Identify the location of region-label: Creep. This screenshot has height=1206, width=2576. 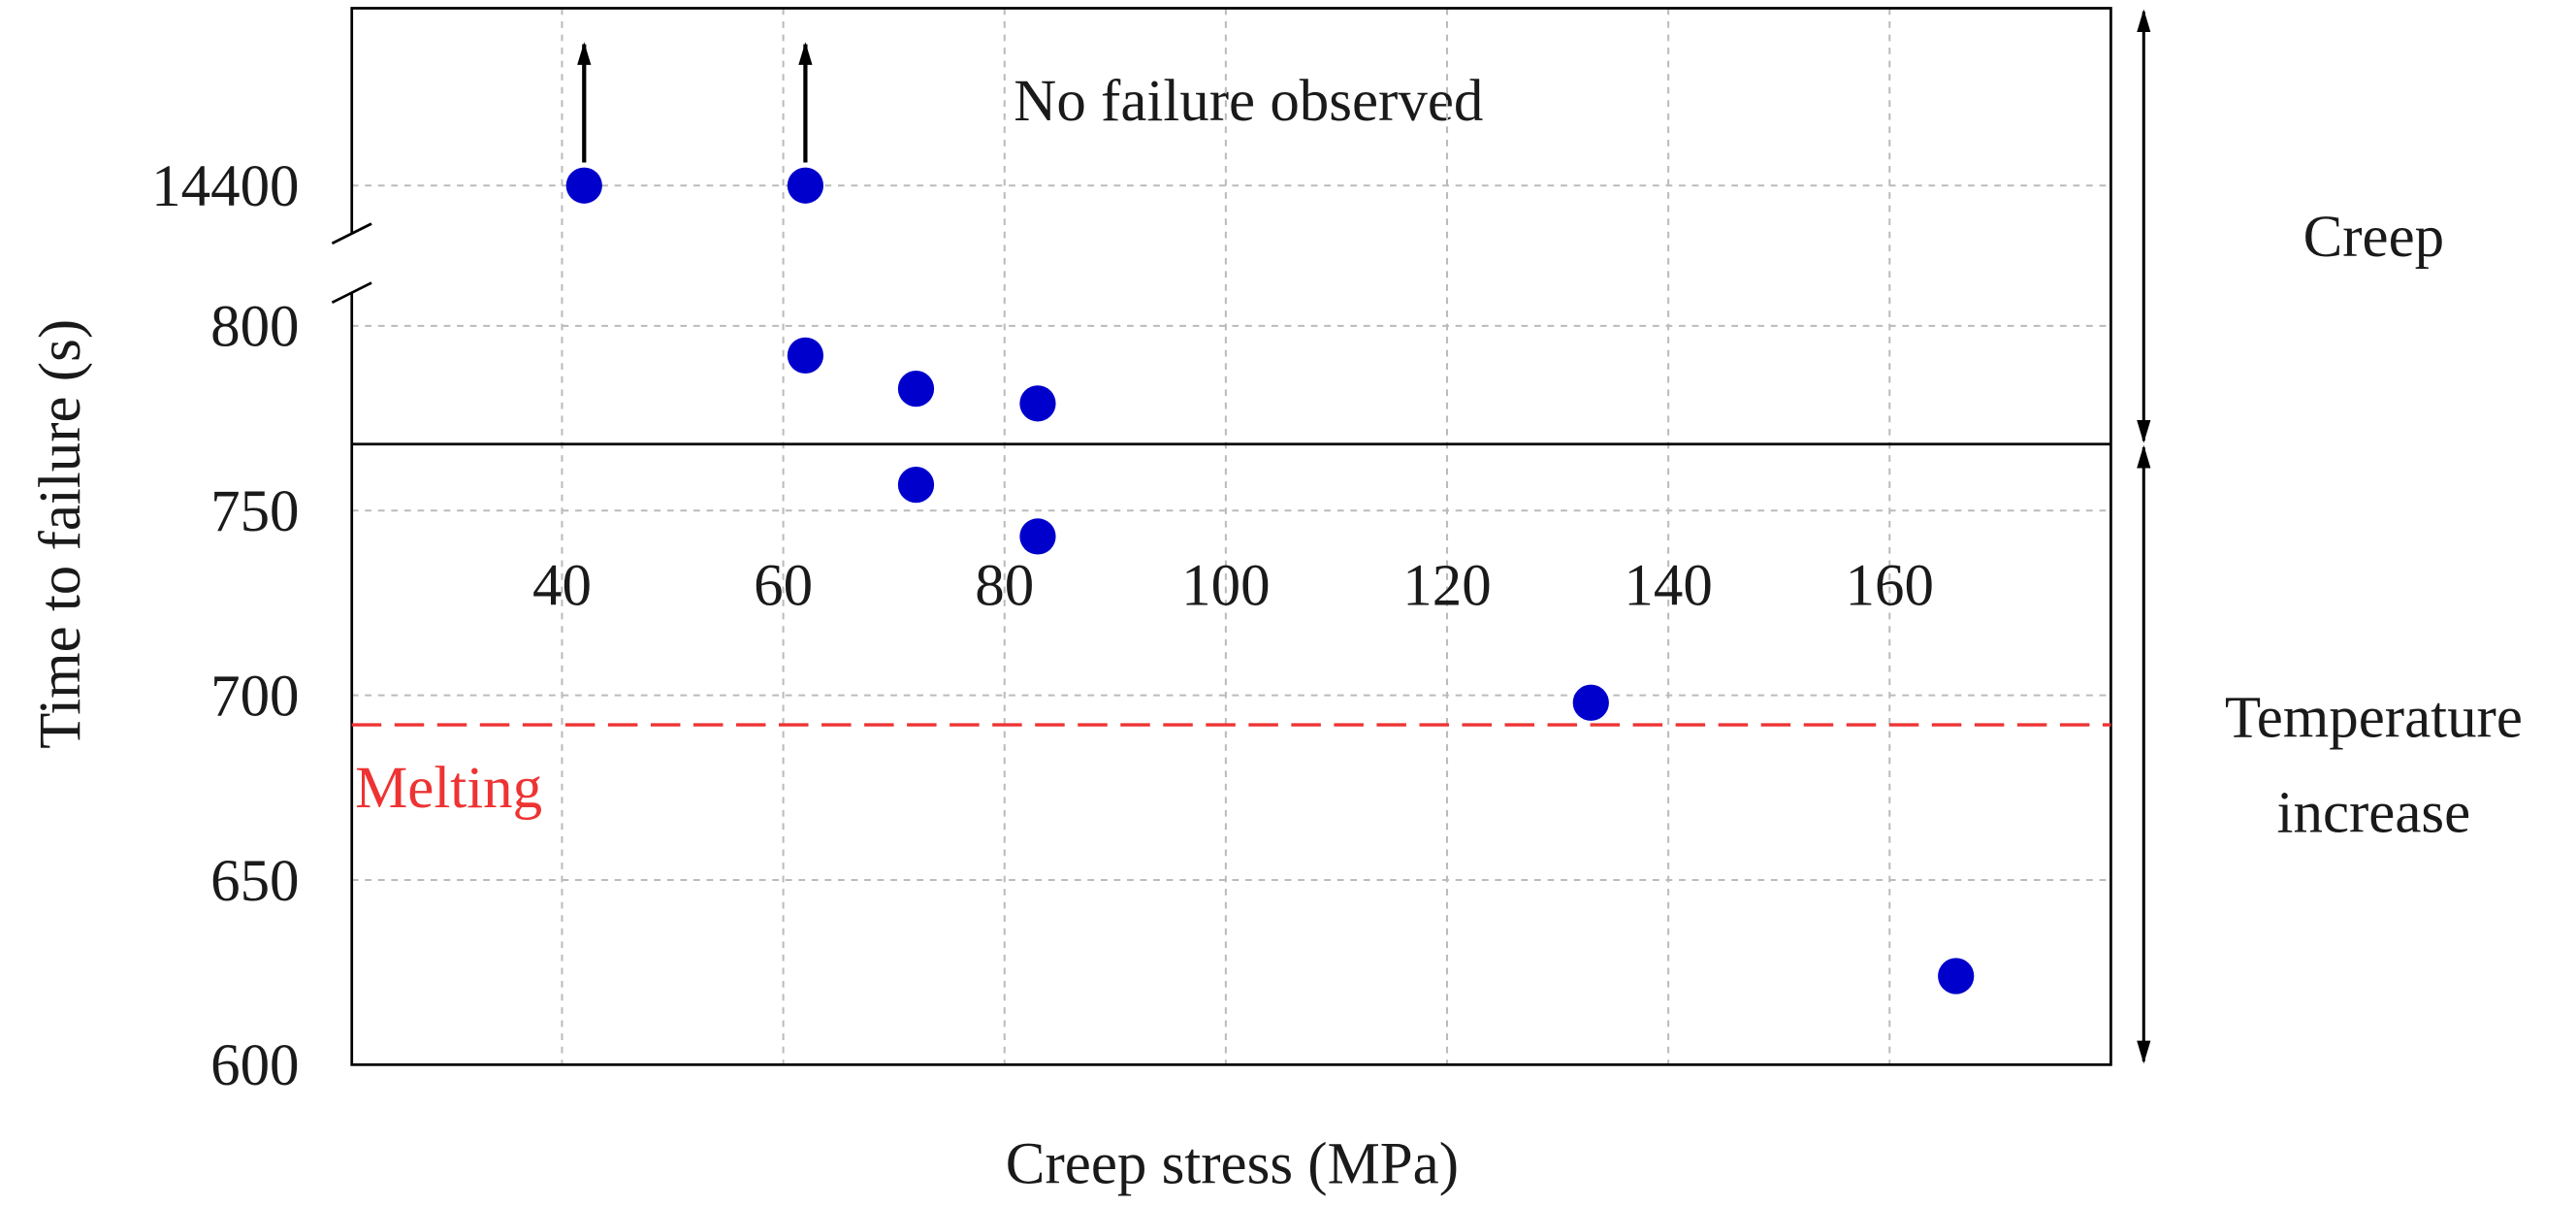
(2374, 237).